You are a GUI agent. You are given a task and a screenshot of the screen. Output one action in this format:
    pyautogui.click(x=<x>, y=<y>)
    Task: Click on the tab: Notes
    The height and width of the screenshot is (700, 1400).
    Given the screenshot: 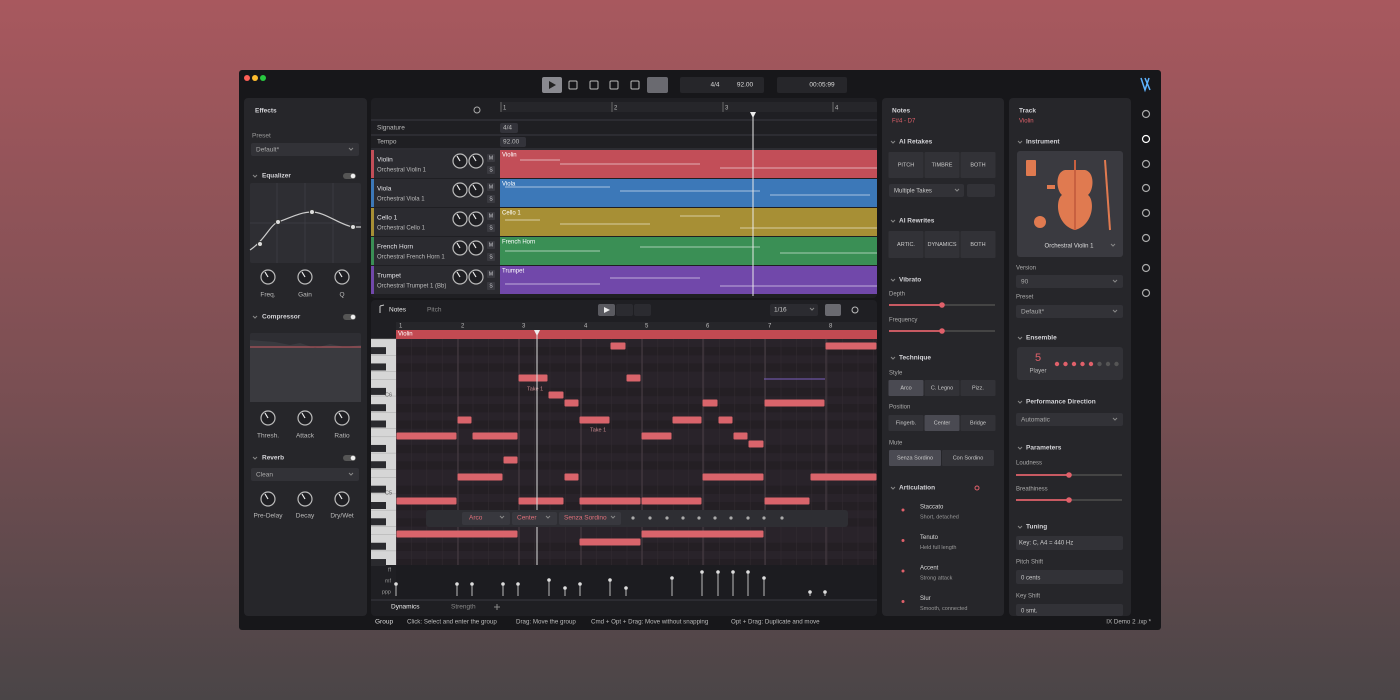 What is the action you would take?
    pyautogui.click(x=398, y=310)
    